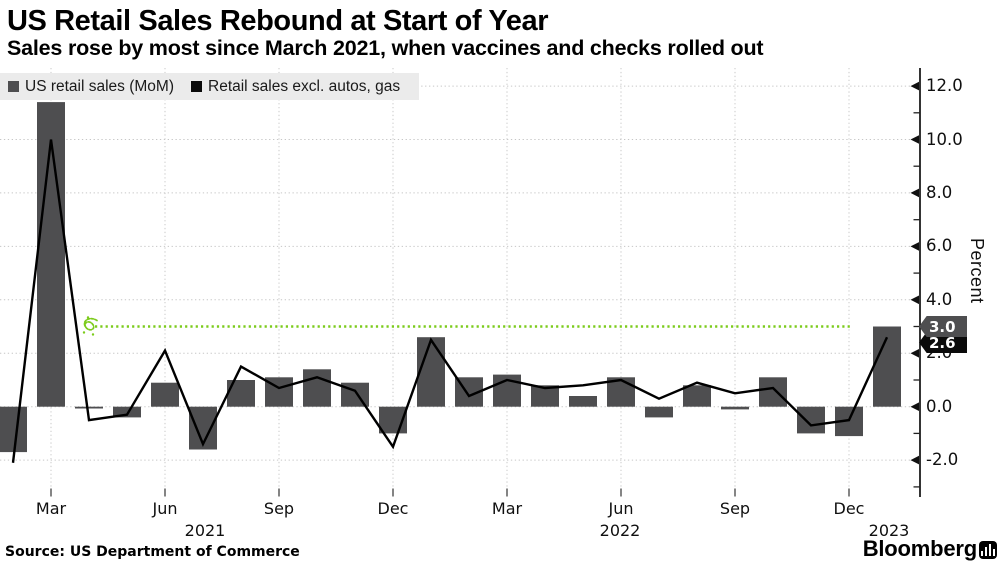  Describe the element at coordinates (920, 548) in the screenshot. I see `bloomberg-wordmark: Bloomberg` at that location.